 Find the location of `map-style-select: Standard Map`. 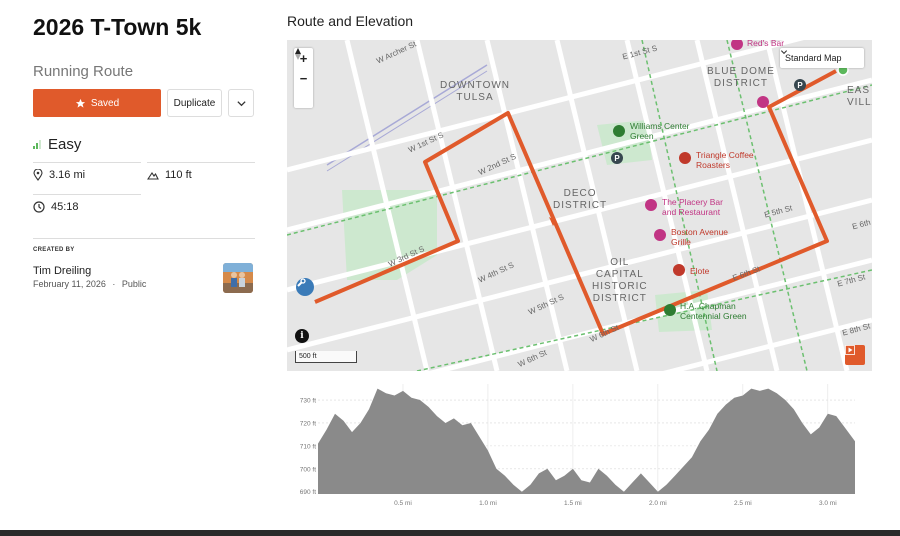

map-style-select: Standard Map is located at coordinates (822, 58).